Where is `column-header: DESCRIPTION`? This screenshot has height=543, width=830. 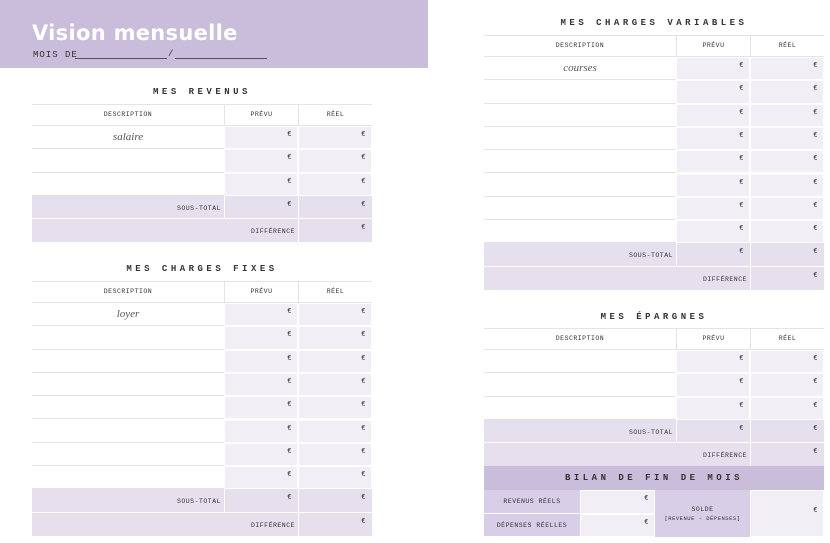
column-header: DESCRIPTION is located at coordinates (128, 291).